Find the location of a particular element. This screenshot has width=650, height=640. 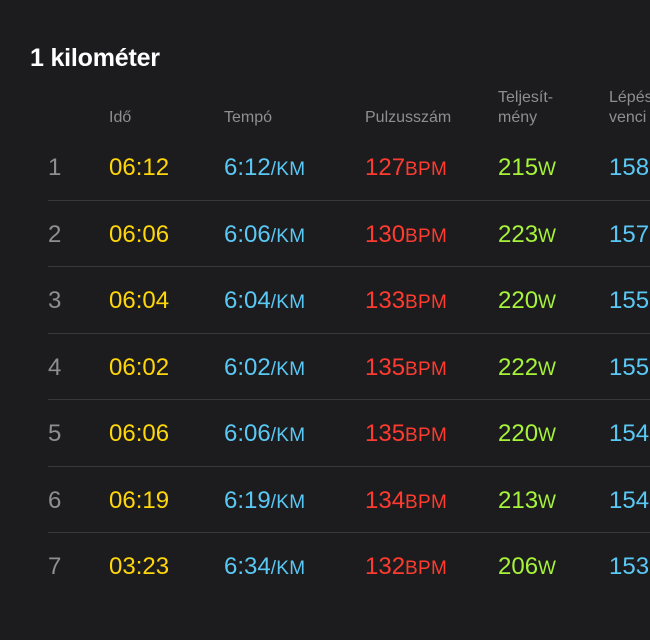

split-pace: 6:34/KM is located at coordinates (264, 568).